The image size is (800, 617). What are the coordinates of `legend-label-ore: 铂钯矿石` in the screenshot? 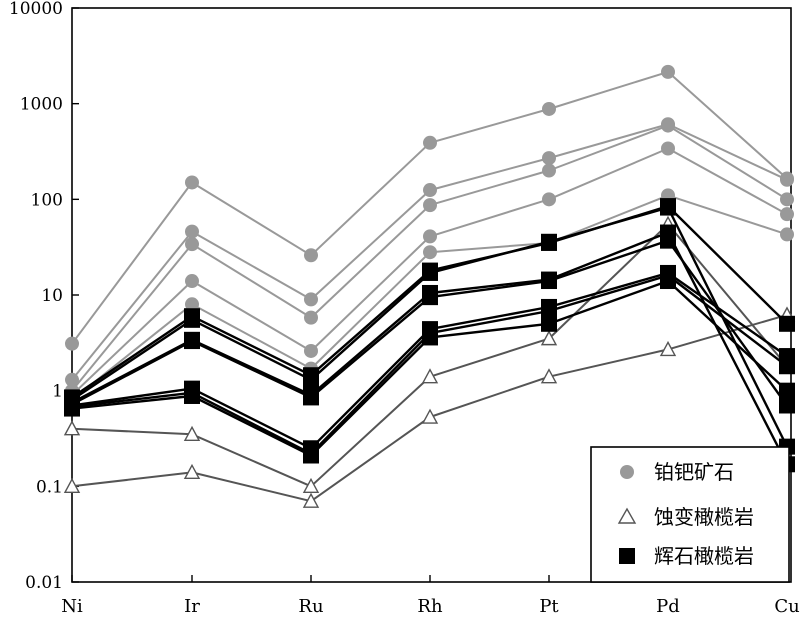 It's located at (694, 472).